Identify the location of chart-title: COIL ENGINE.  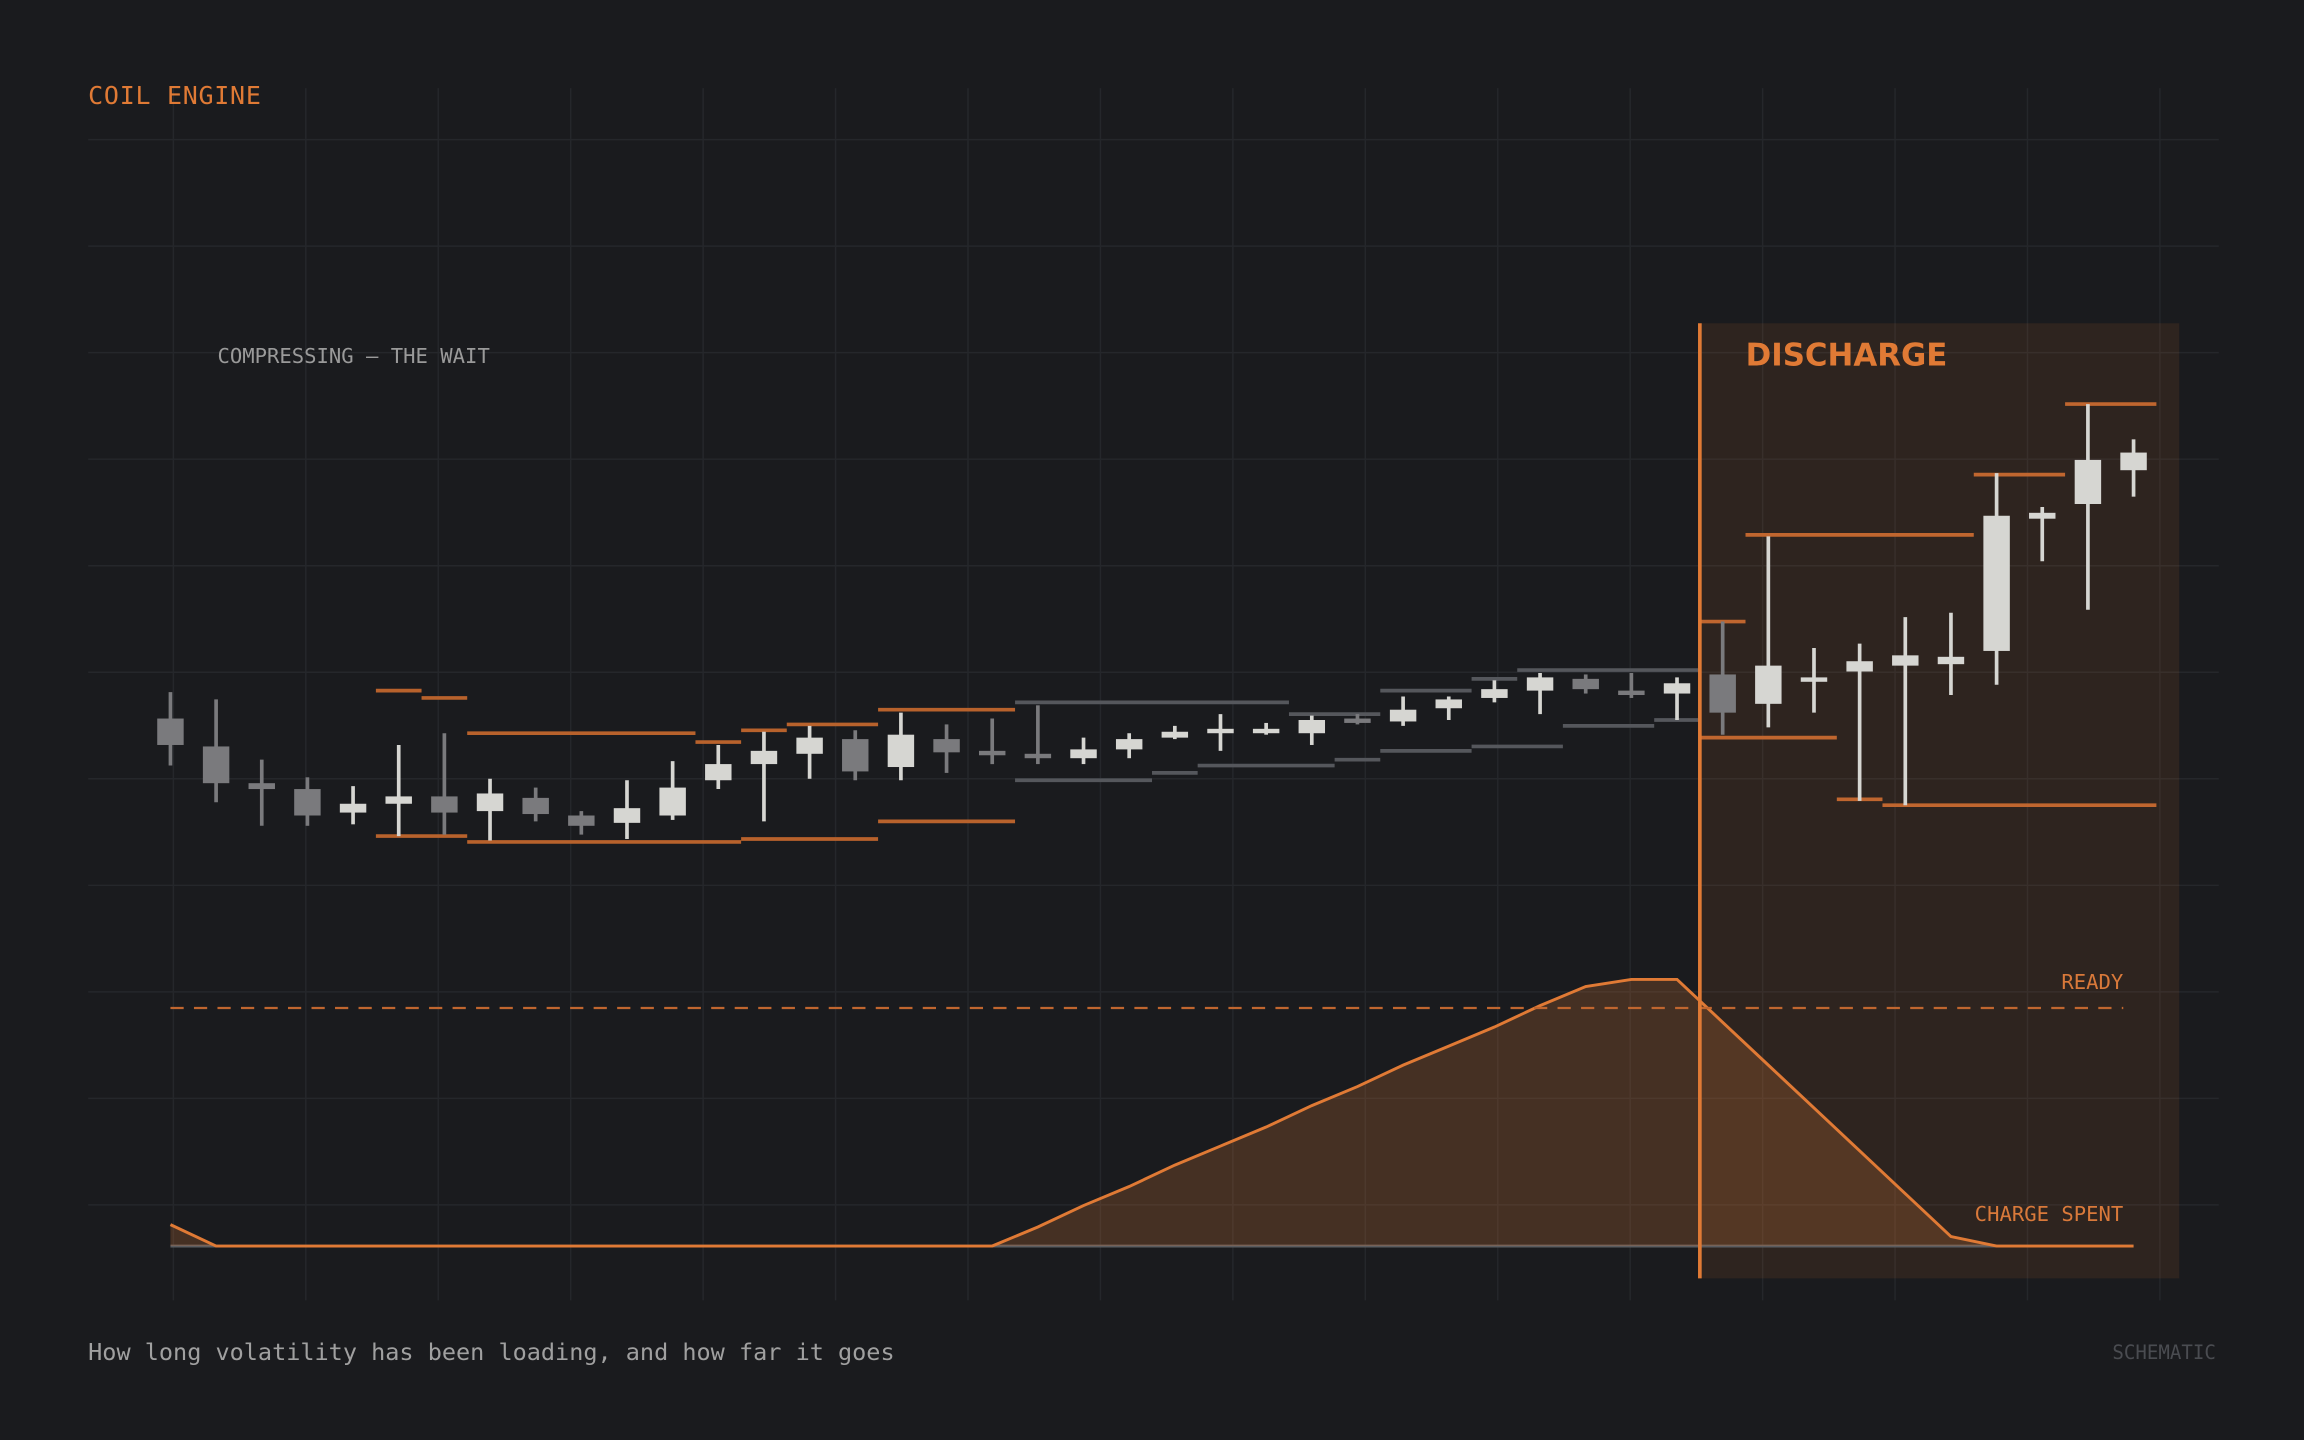
(174, 95).